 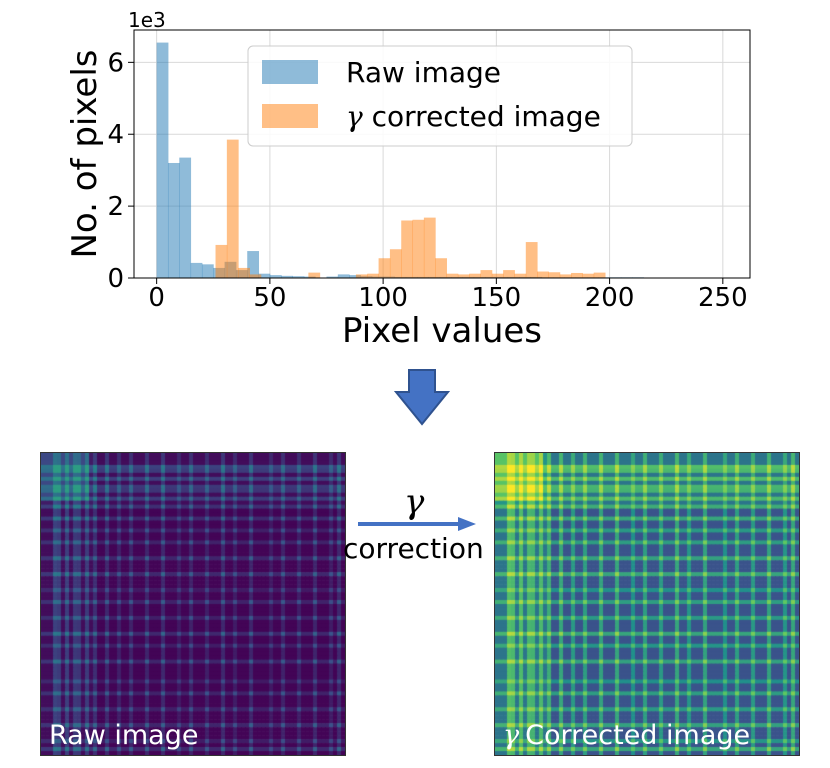 I want to click on gamma-symbol: γ, so click(x=414, y=502).